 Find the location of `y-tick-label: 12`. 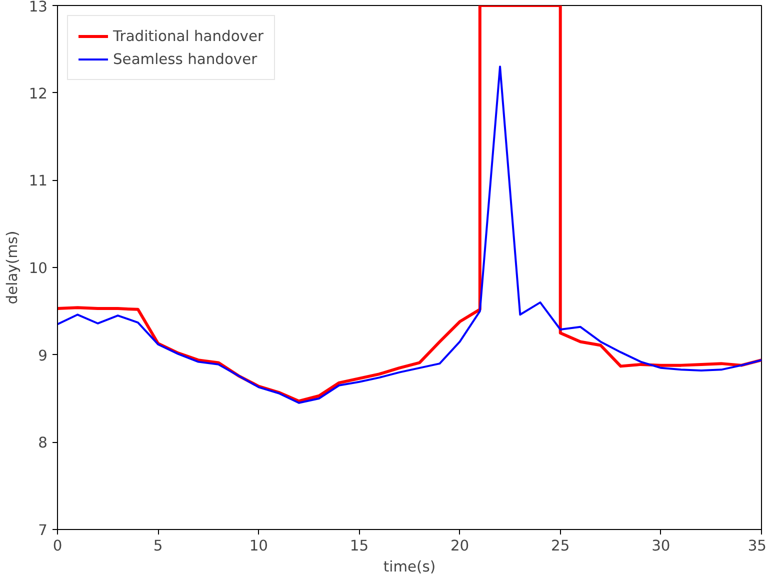

y-tick-label: 12 is located at coordinates (38, 93).